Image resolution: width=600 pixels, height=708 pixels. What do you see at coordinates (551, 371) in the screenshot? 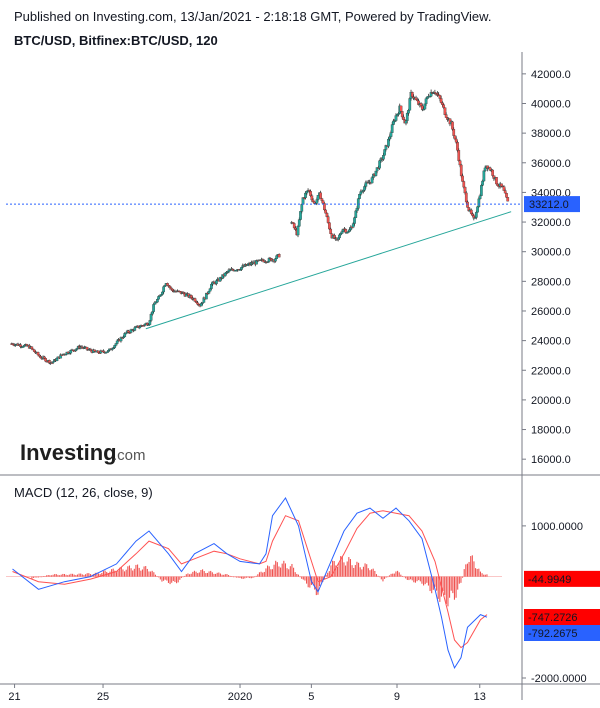
I see `price-tick-label: 22000.0` at bounding box center [551, 371].